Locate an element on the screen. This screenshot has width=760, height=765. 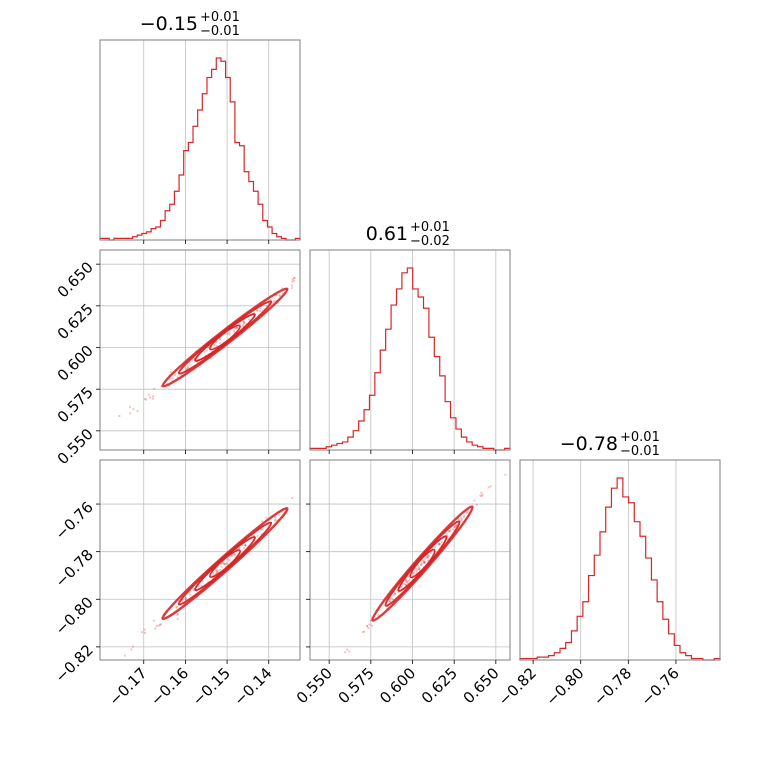
y-tick-label: 0.550 is located at coordinates (75, 446).